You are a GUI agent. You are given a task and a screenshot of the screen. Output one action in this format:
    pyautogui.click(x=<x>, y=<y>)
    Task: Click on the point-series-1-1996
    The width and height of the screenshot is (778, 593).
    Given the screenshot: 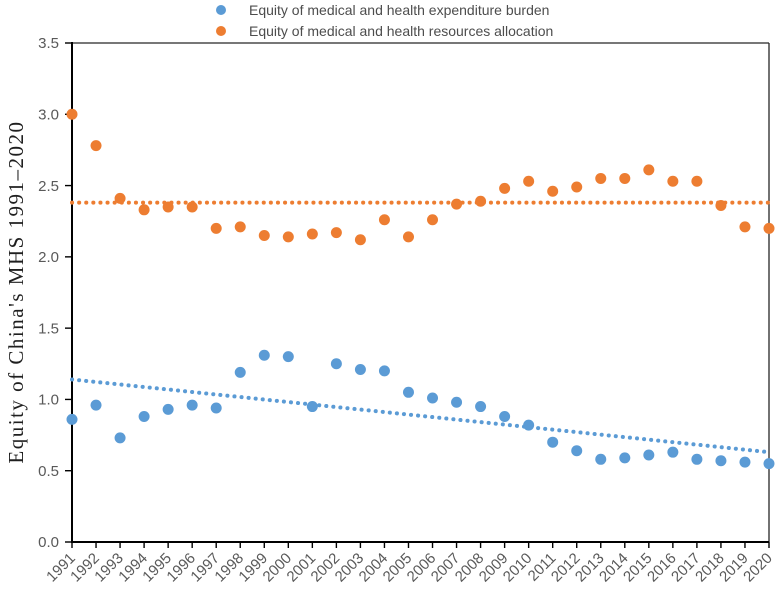 What is the action you would take?
    pyautogui.click(x=192, y=207)
    